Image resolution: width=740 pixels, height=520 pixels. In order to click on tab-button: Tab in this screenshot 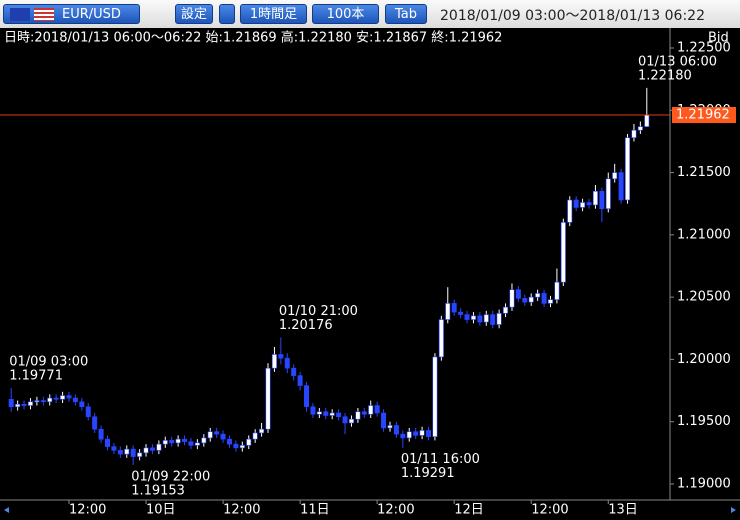, I will do `click(406, 14)`.